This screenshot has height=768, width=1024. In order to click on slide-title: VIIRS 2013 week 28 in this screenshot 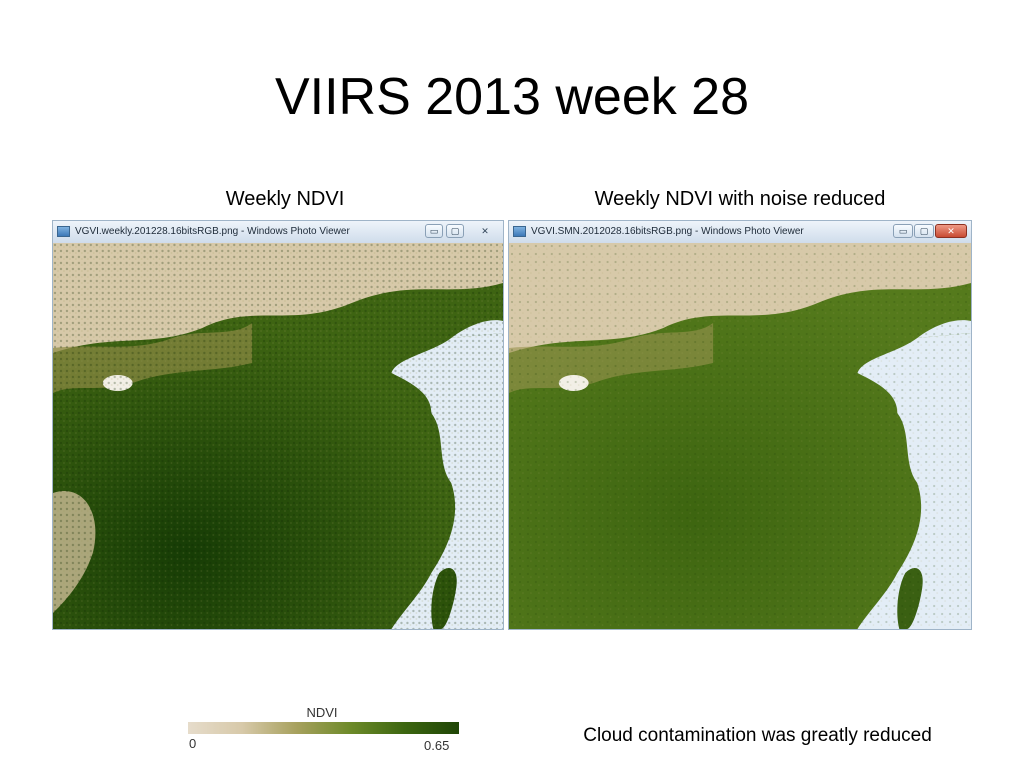, I will do `click(512, 97)`.